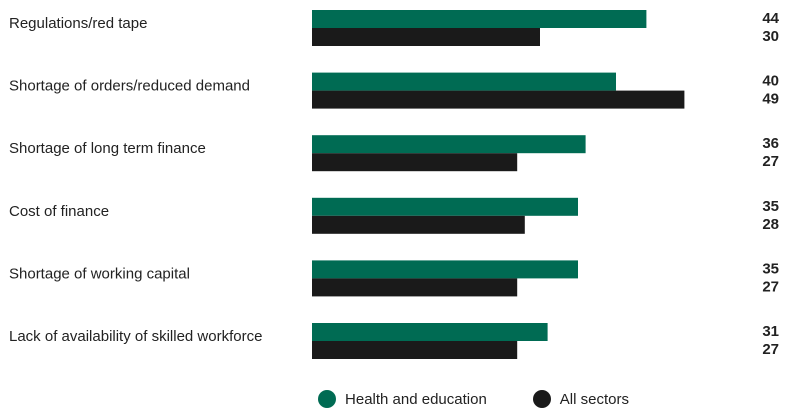  What do you see at coordinates (129, 86) in the screenshot?
I see `category-label-shortage-of-orders-reduced-demand: Shortage of orders/reduced demand` at bounding box center [129, 86].